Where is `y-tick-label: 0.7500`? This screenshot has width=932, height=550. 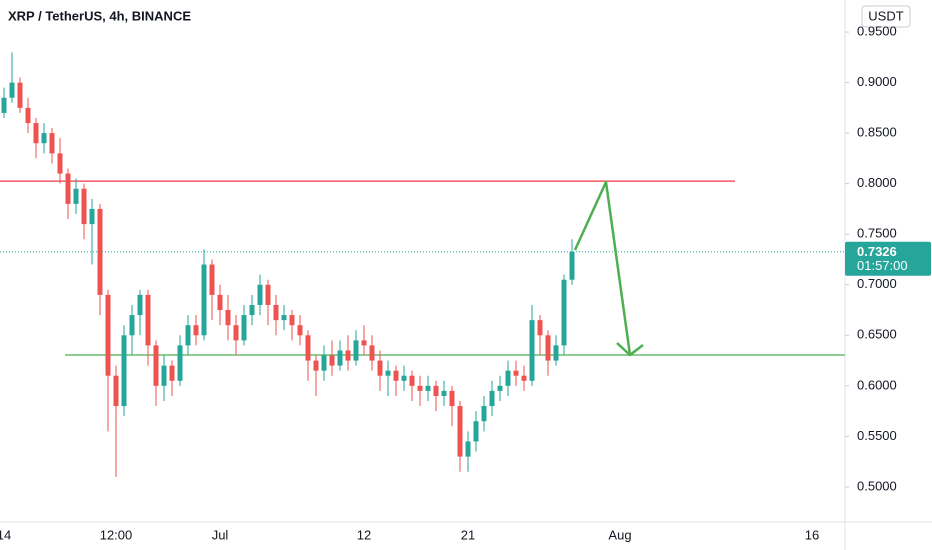
y-tick-label: 0.7500 is located at coordinates (877, 233).